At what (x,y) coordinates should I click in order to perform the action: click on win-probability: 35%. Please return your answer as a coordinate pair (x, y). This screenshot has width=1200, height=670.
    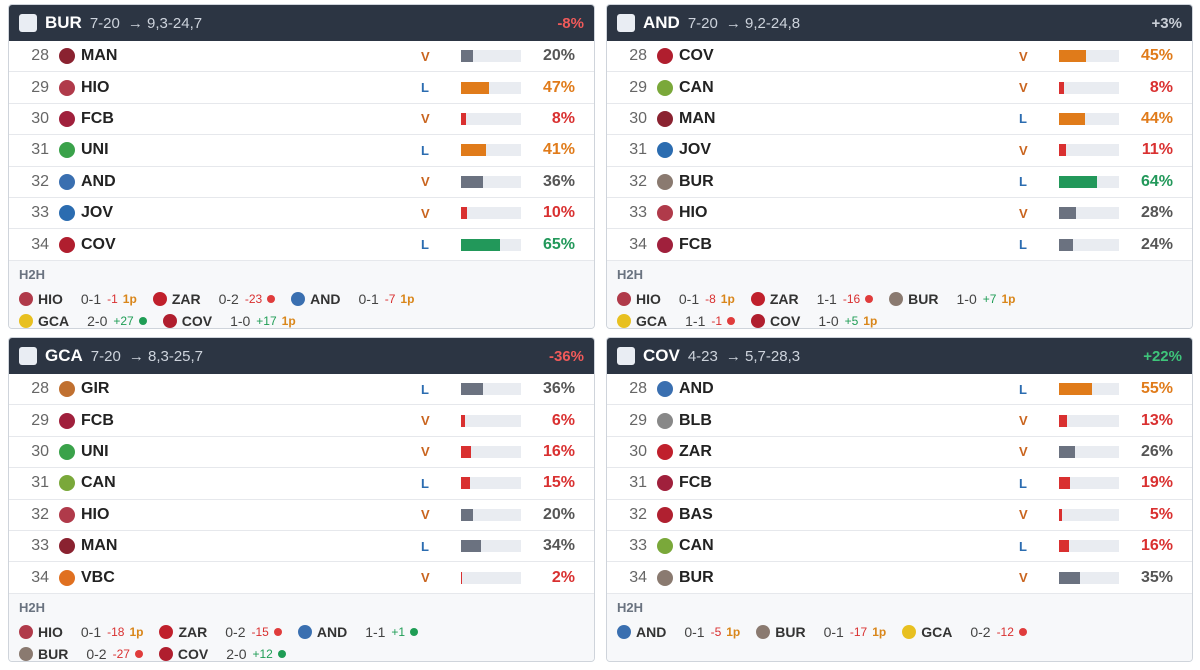
    Looking at the image, I should click on (1156, 577).